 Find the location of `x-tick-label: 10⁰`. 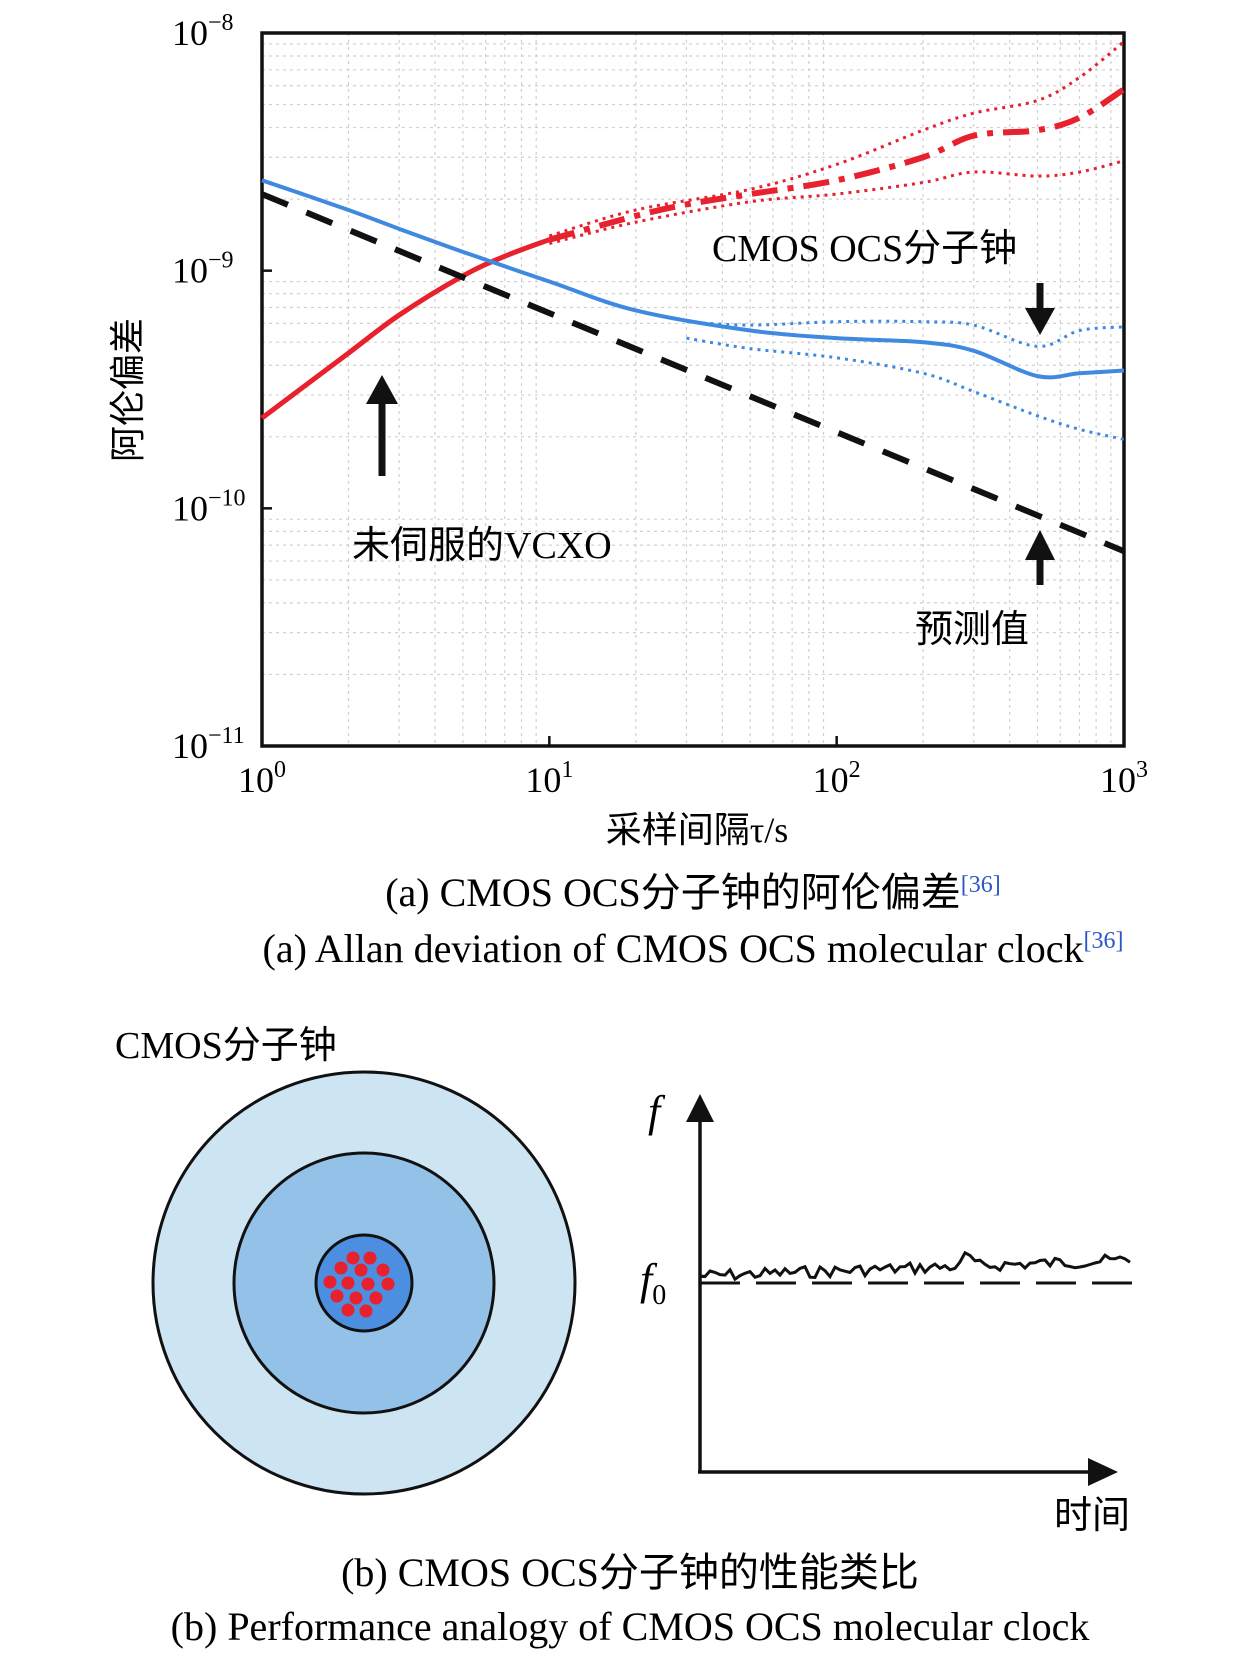

x-tick-label: 10⁰ is located at coordinates (262, 778).